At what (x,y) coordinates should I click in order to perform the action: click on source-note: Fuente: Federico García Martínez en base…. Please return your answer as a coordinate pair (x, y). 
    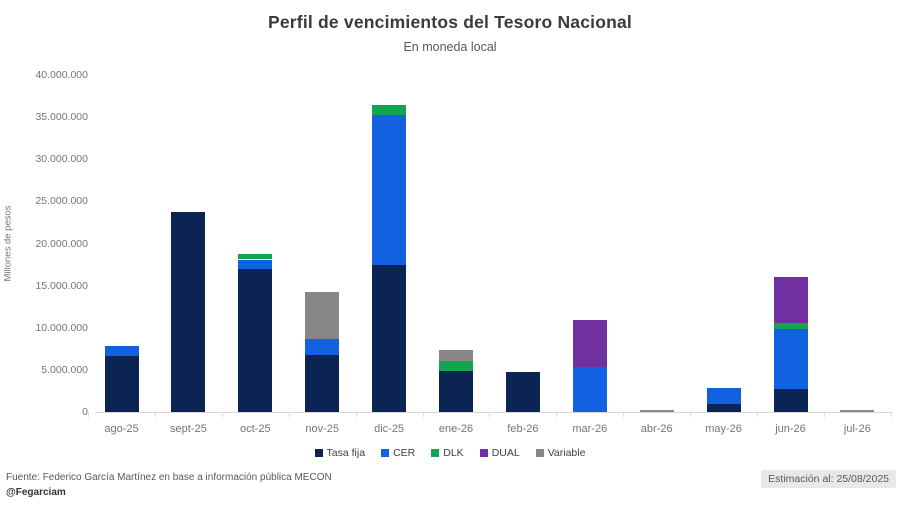
    Looking at the image, I should click on (169, 477).